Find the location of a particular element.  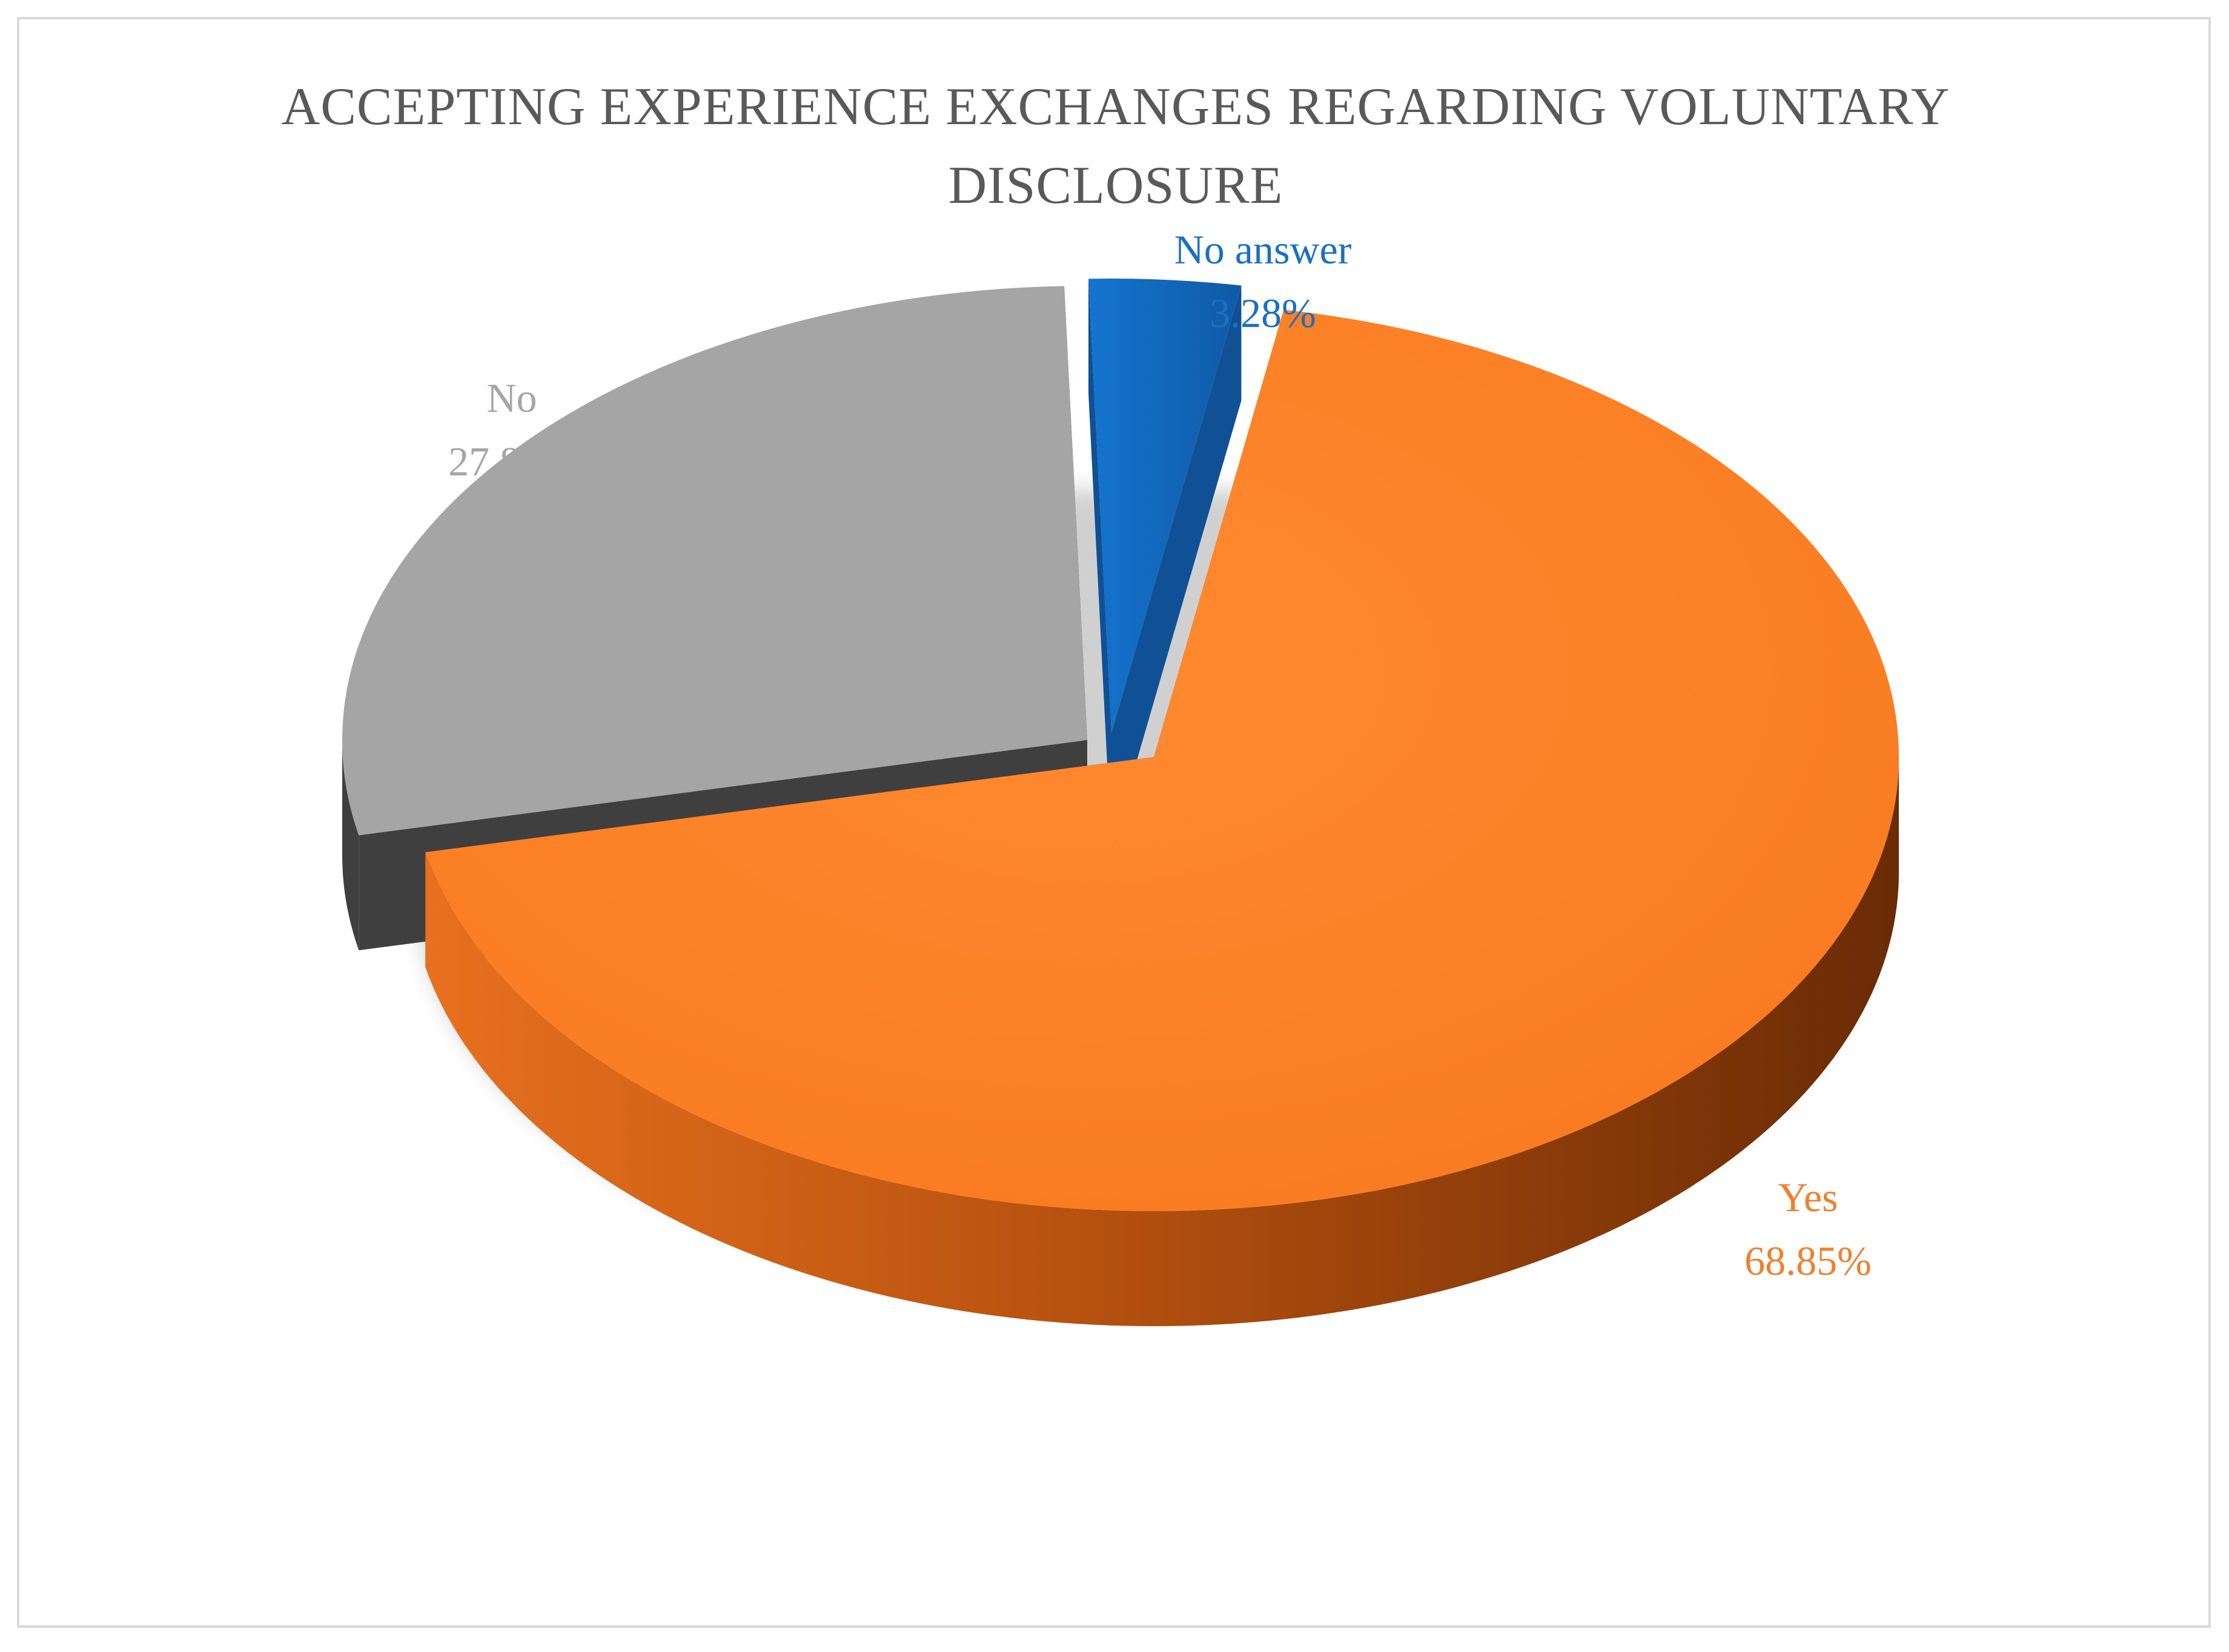

label-no: No 27.87% is located at coordinates (511, 429).